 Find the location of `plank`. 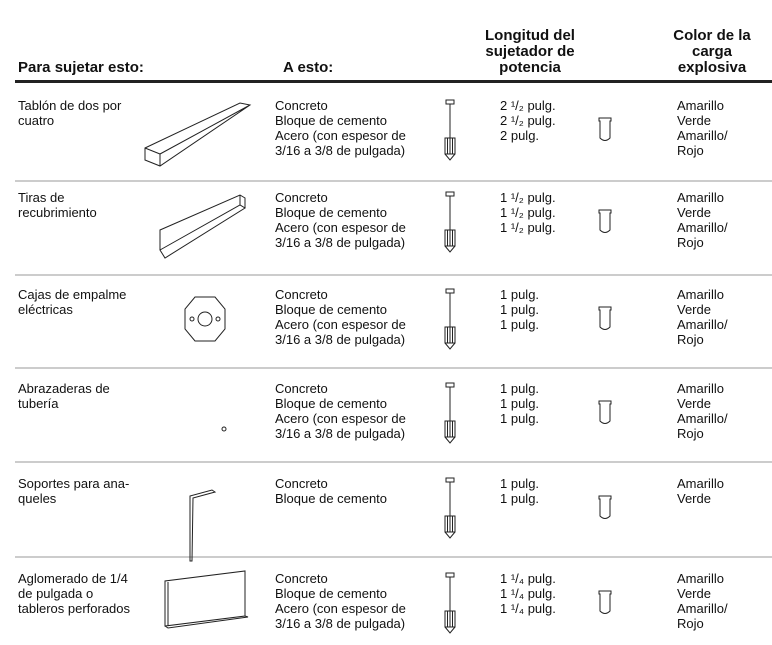

plank is located at coordinates (198, 134).